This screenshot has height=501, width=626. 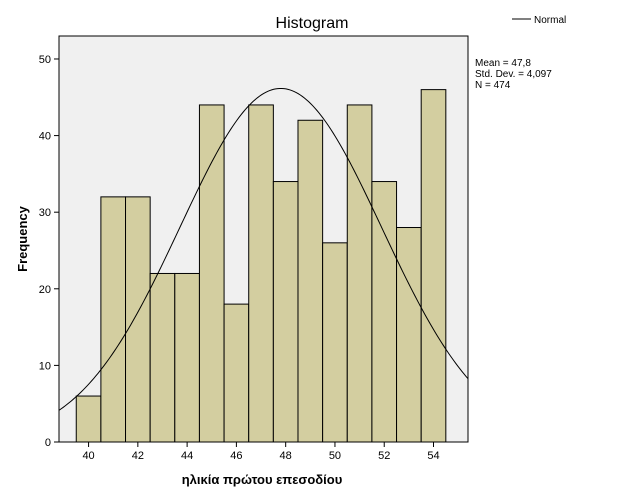 What do you see at coordinates (286, 456) in the screenshot?
I see `x-tick-label-48: 48` at bounding box center [286, 456].